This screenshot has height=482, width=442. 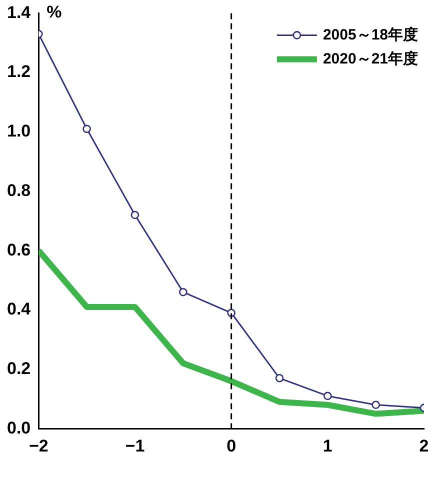 What do you see at coordinates (38, 446) in the screenshot?
I see `x-tick-label: −2` at bounding box center [38, 446].